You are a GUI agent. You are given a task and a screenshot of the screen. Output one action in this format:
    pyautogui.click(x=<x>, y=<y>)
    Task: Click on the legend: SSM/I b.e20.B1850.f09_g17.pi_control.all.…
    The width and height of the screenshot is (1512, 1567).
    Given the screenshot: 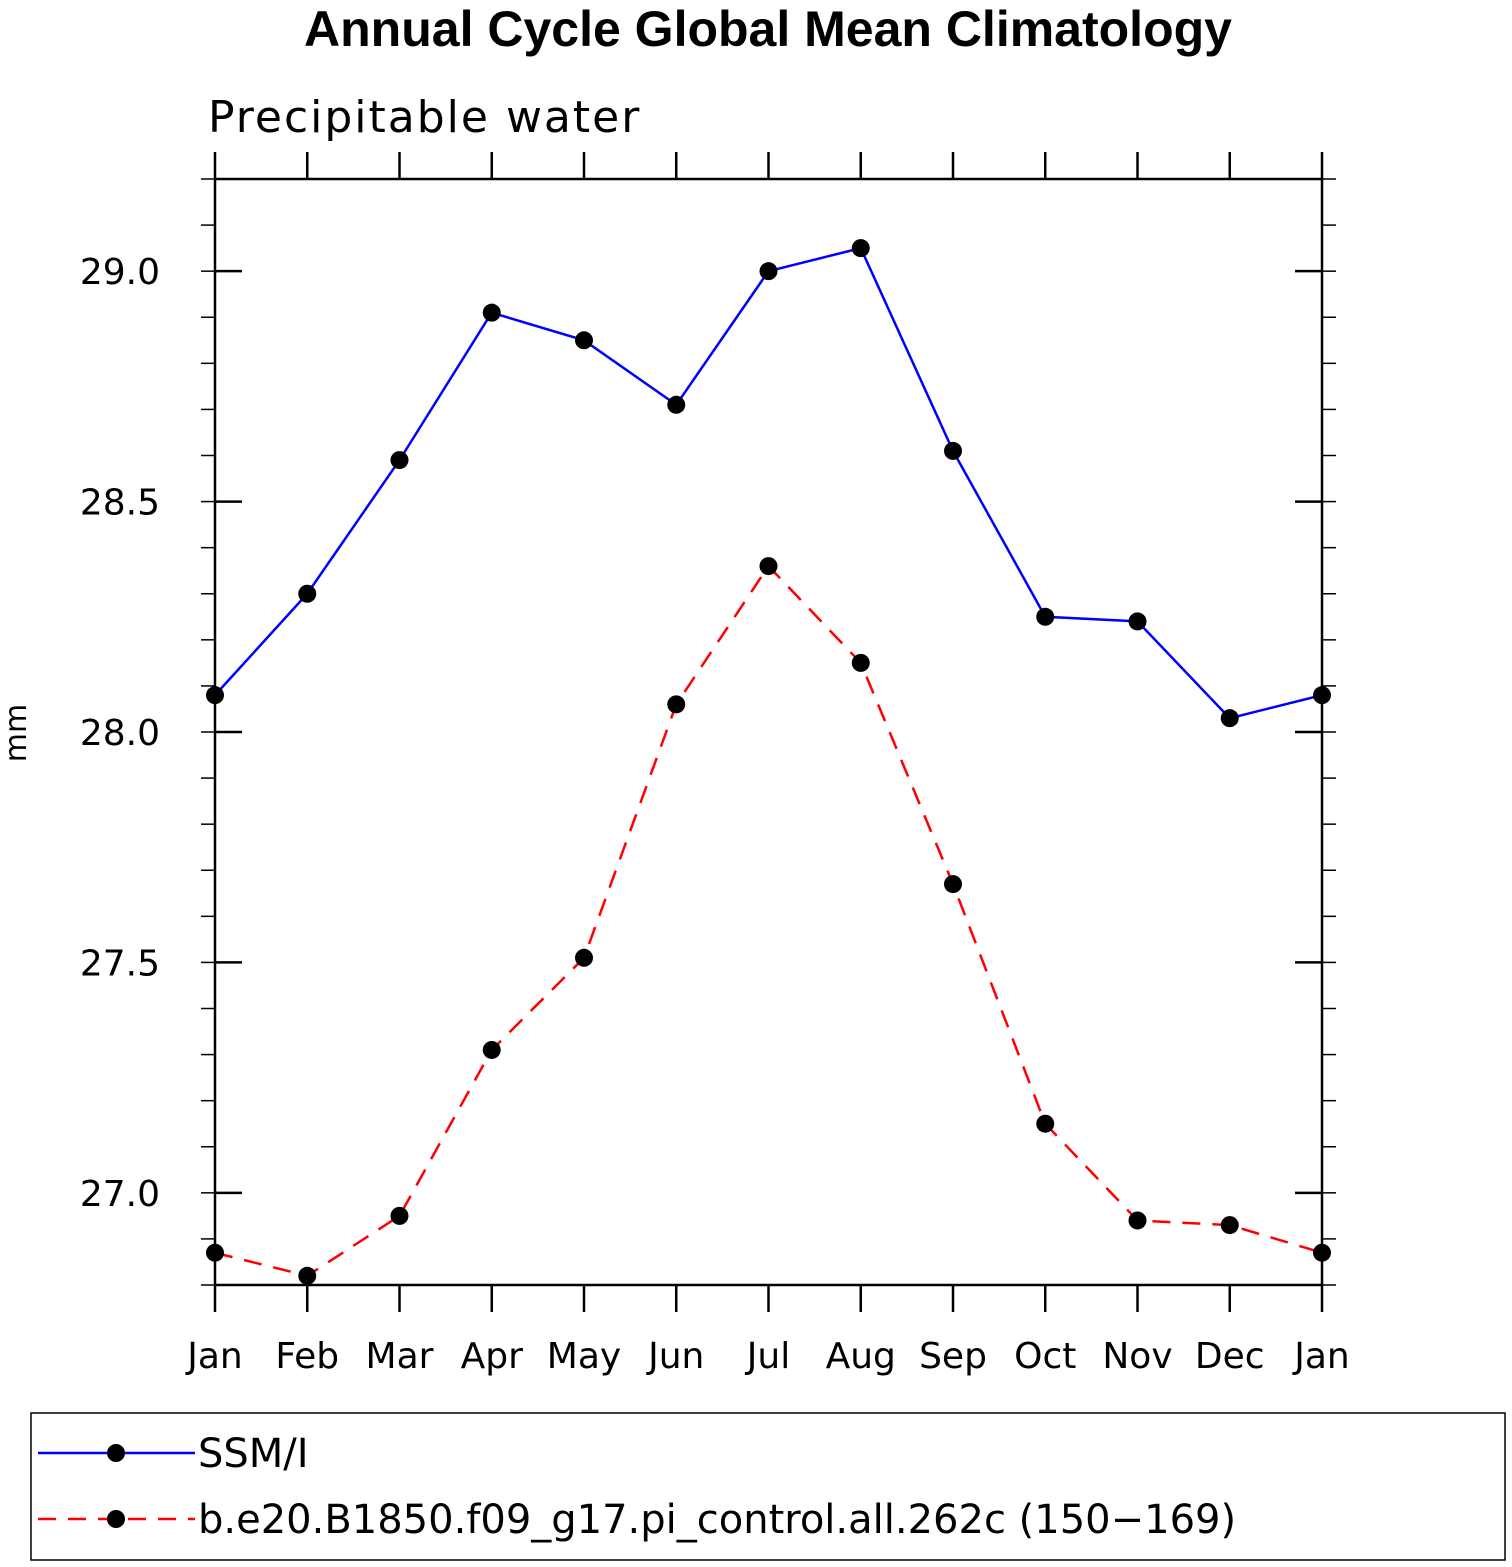 What is the action you would take?
    pyautogui.click(x=637, y=1487)
    